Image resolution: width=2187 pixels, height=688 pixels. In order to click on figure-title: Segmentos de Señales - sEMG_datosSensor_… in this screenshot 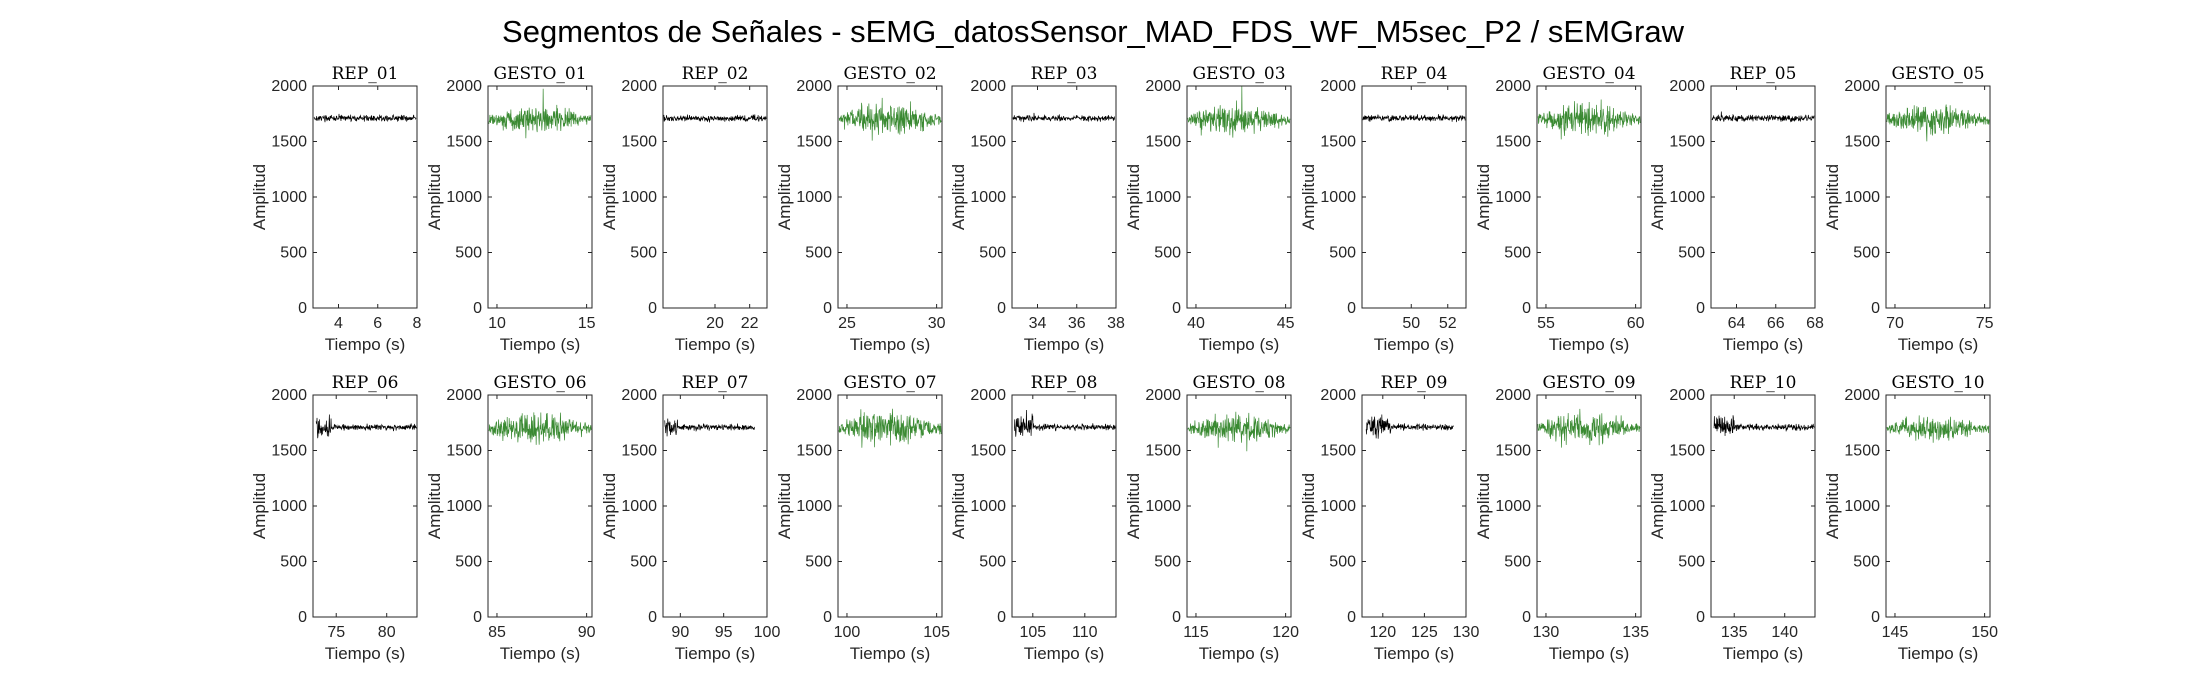, I will do `click(1093, 31)`.